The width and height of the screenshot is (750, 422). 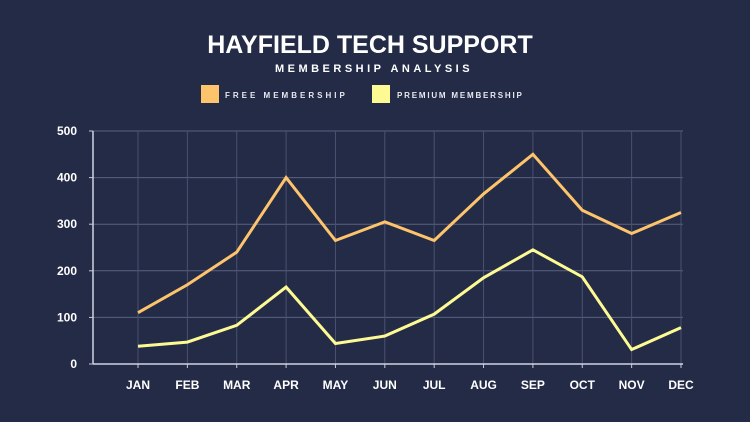 I want to click on legend: FREE MEMBERSHIP PREMIUM MEMBERSHIP, so click(x=362, y=94).